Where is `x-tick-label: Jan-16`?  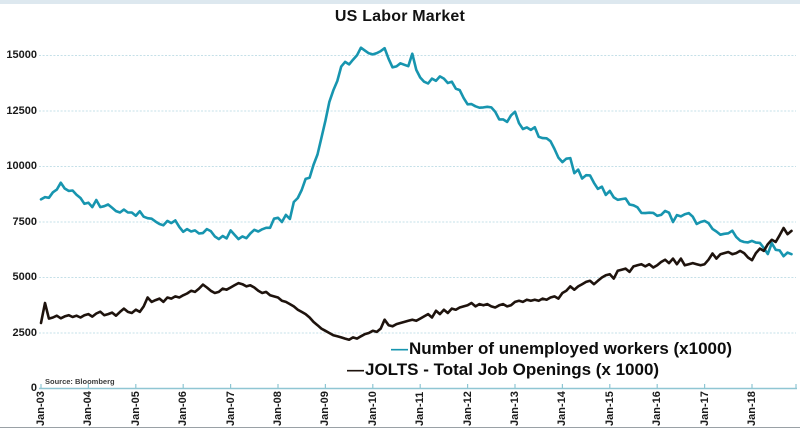
x-tick-label: Jan-16 is located at coordinates (657, 408).